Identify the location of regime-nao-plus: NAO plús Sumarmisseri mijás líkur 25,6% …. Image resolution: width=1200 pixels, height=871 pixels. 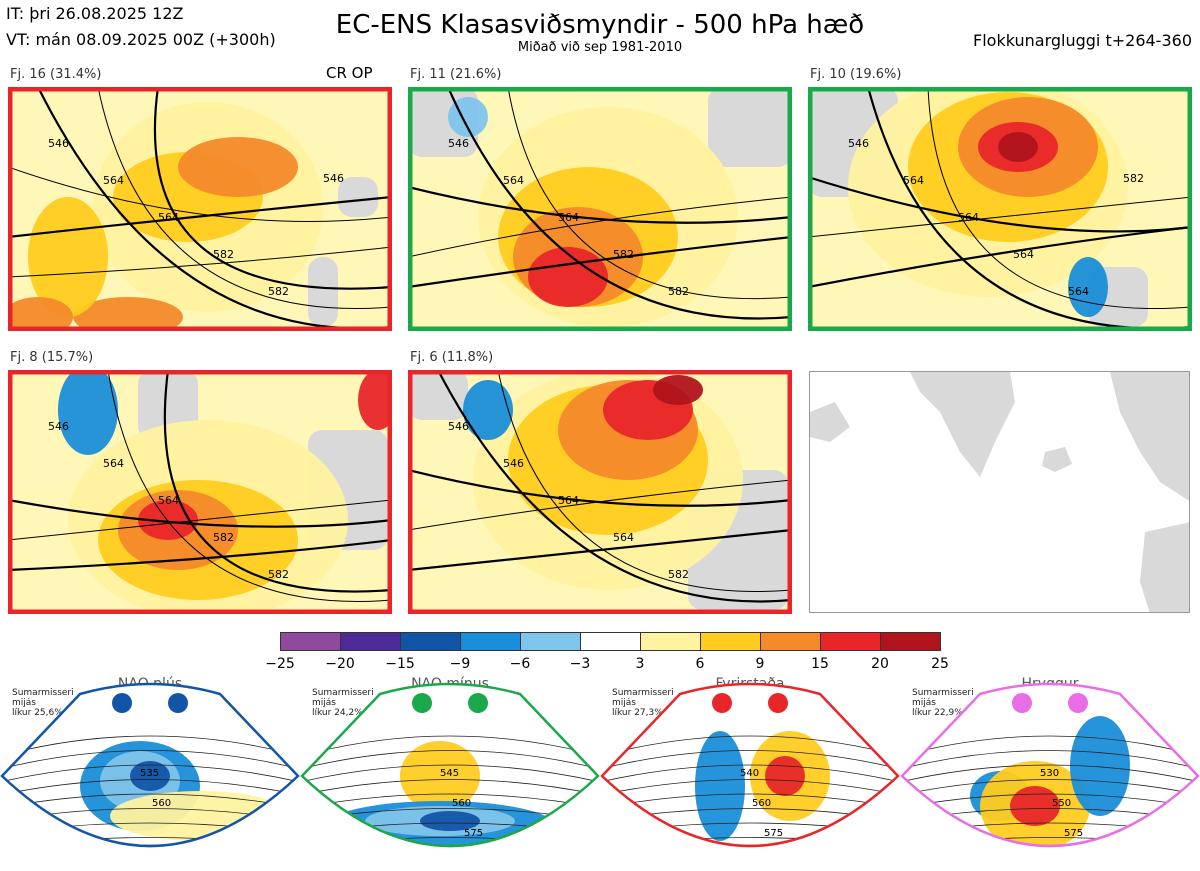
(150, 773).